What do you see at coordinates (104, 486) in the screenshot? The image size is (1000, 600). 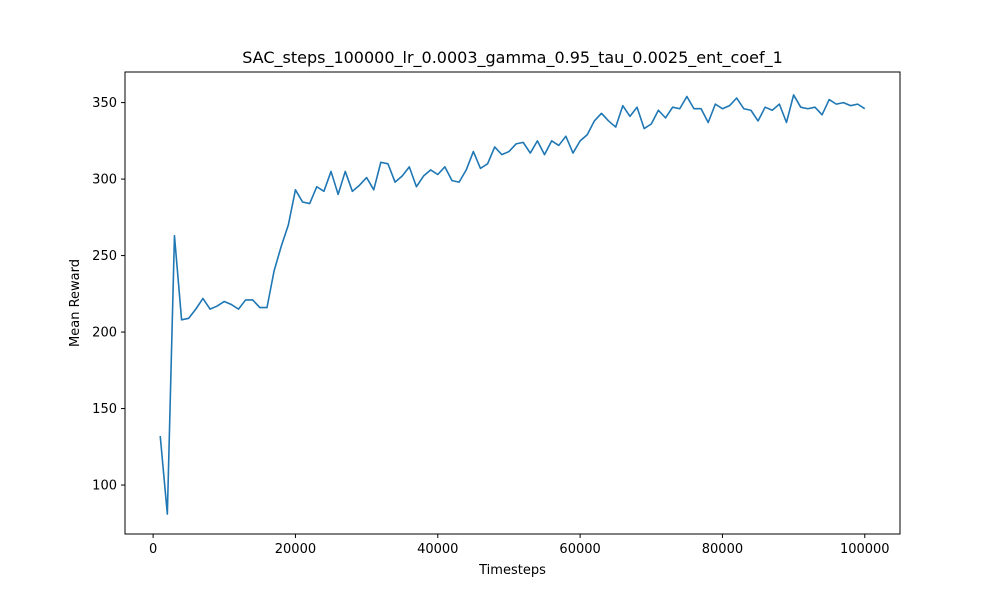 I see `y-tick-label: 100` at bounding box center [104, 486].